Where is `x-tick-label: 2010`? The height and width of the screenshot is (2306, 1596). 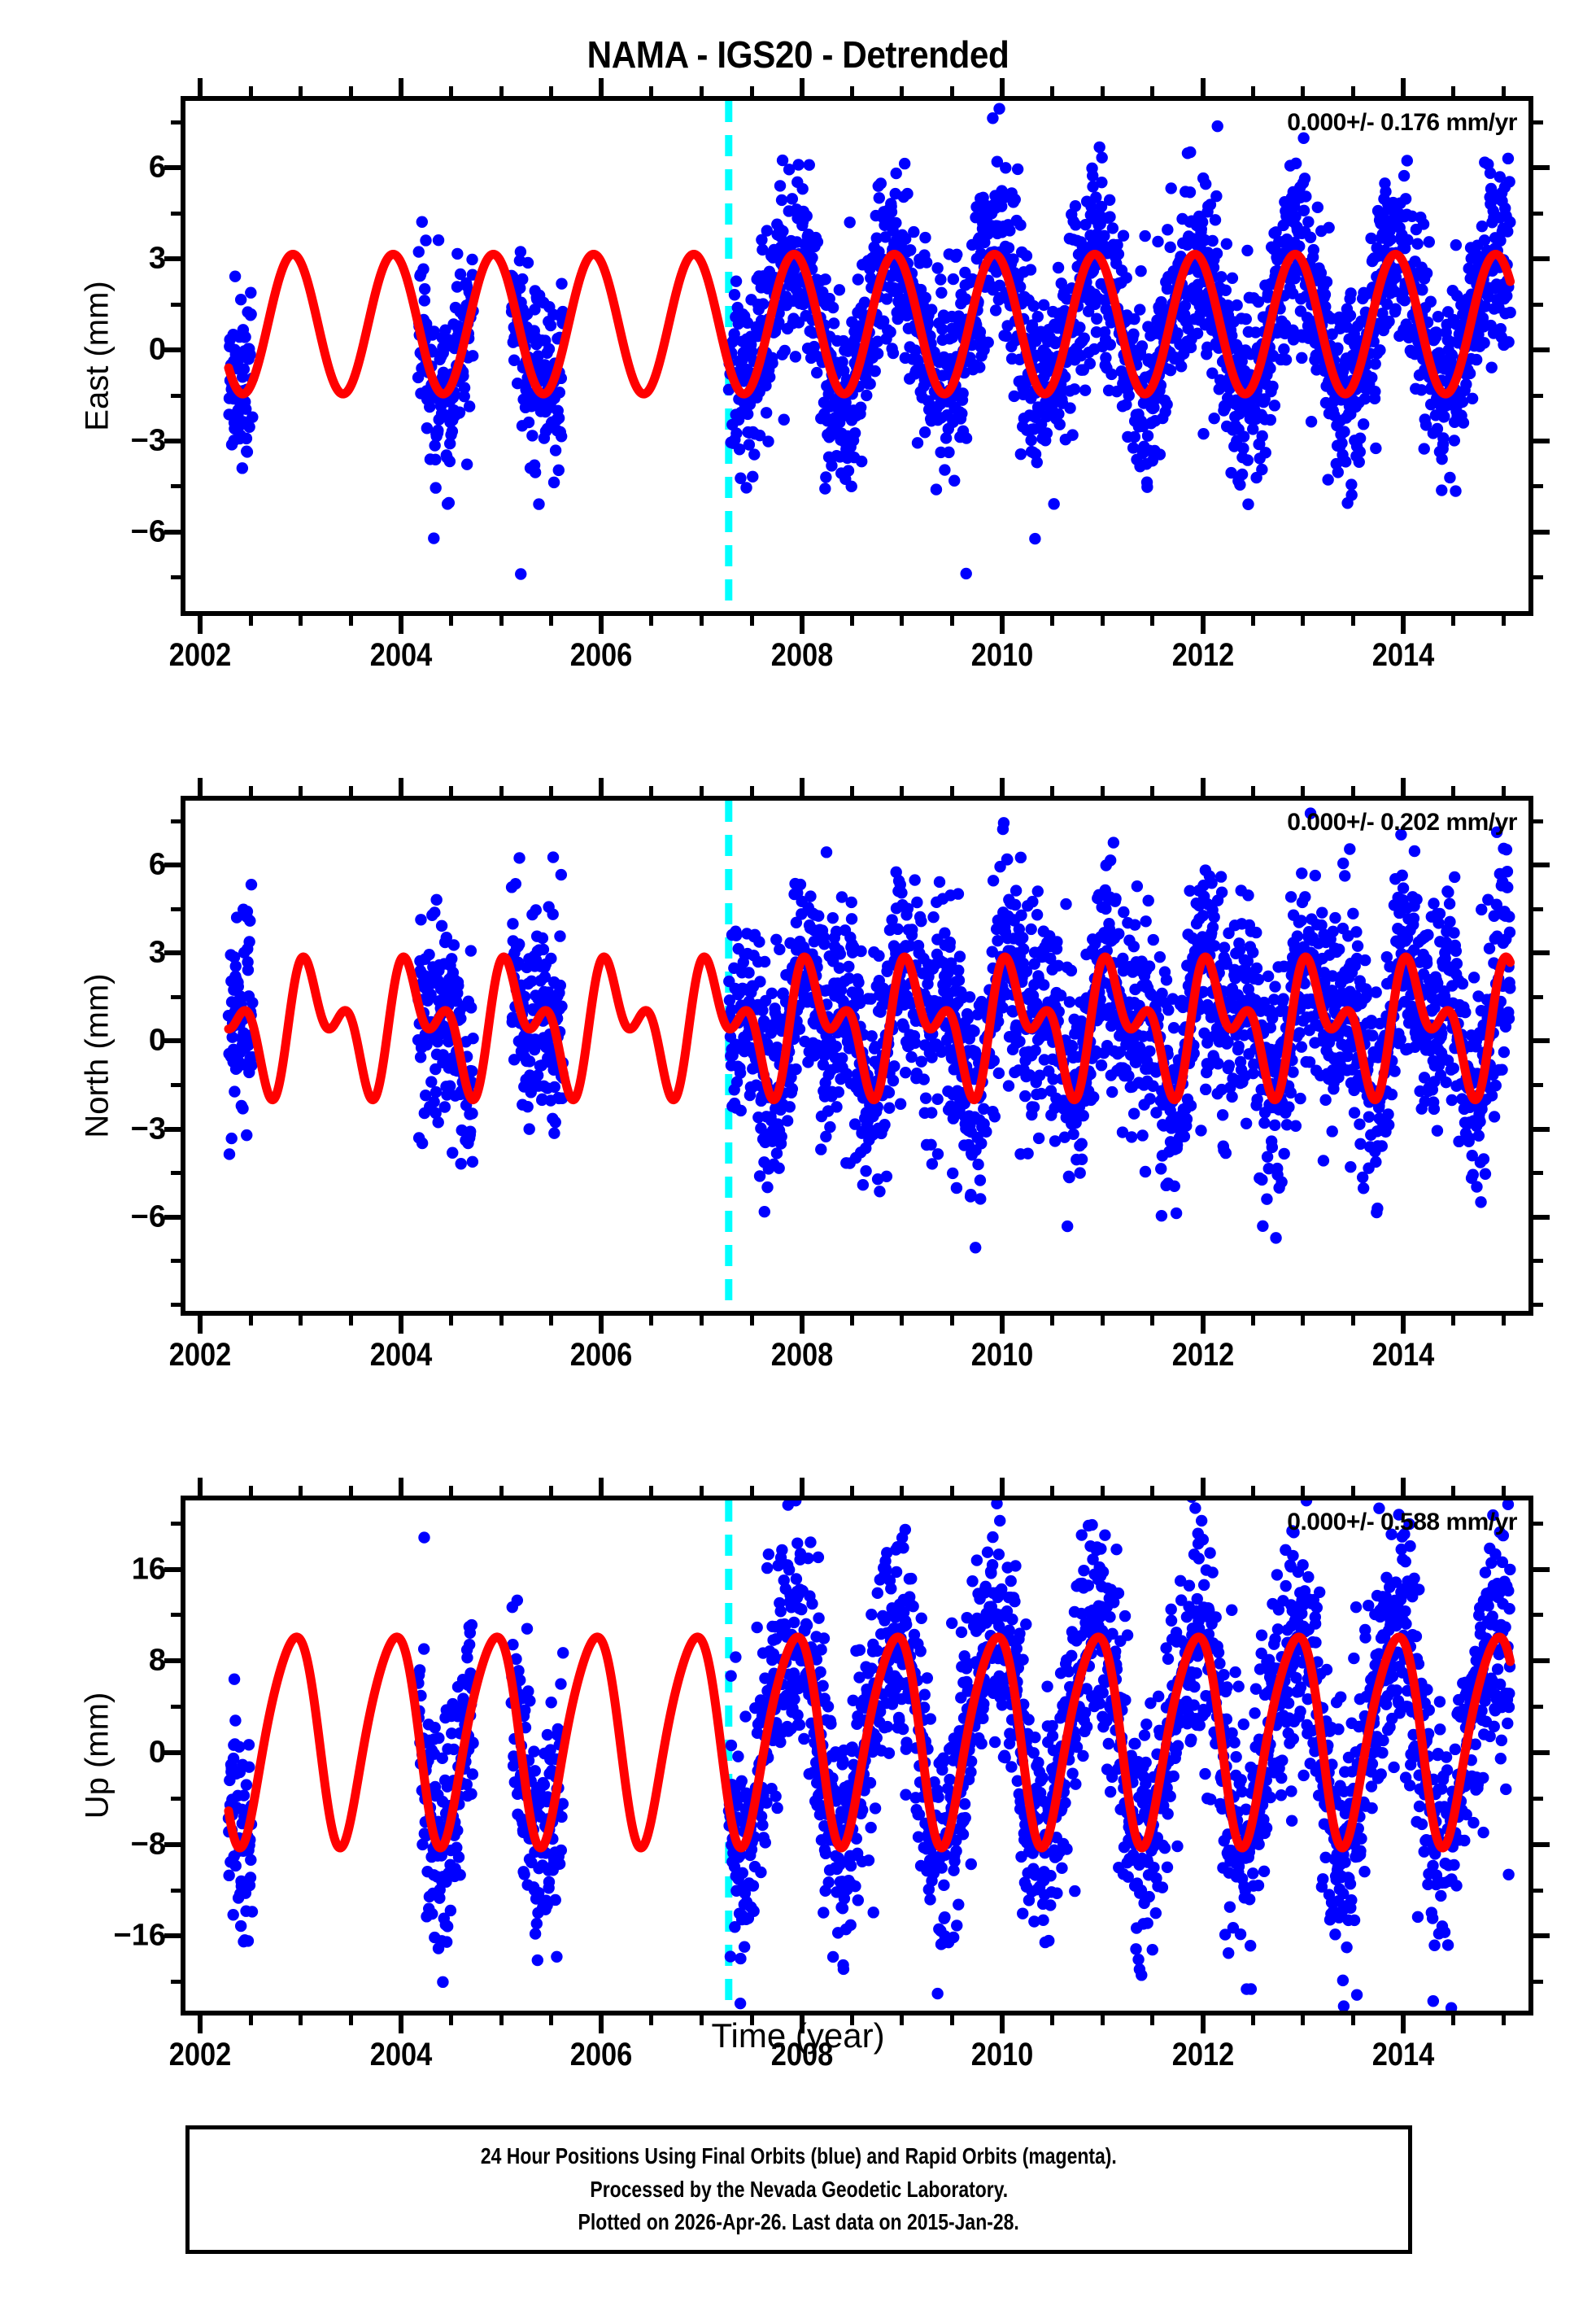
x-tick-label: 2010 is located at coordinates (1002, 655).